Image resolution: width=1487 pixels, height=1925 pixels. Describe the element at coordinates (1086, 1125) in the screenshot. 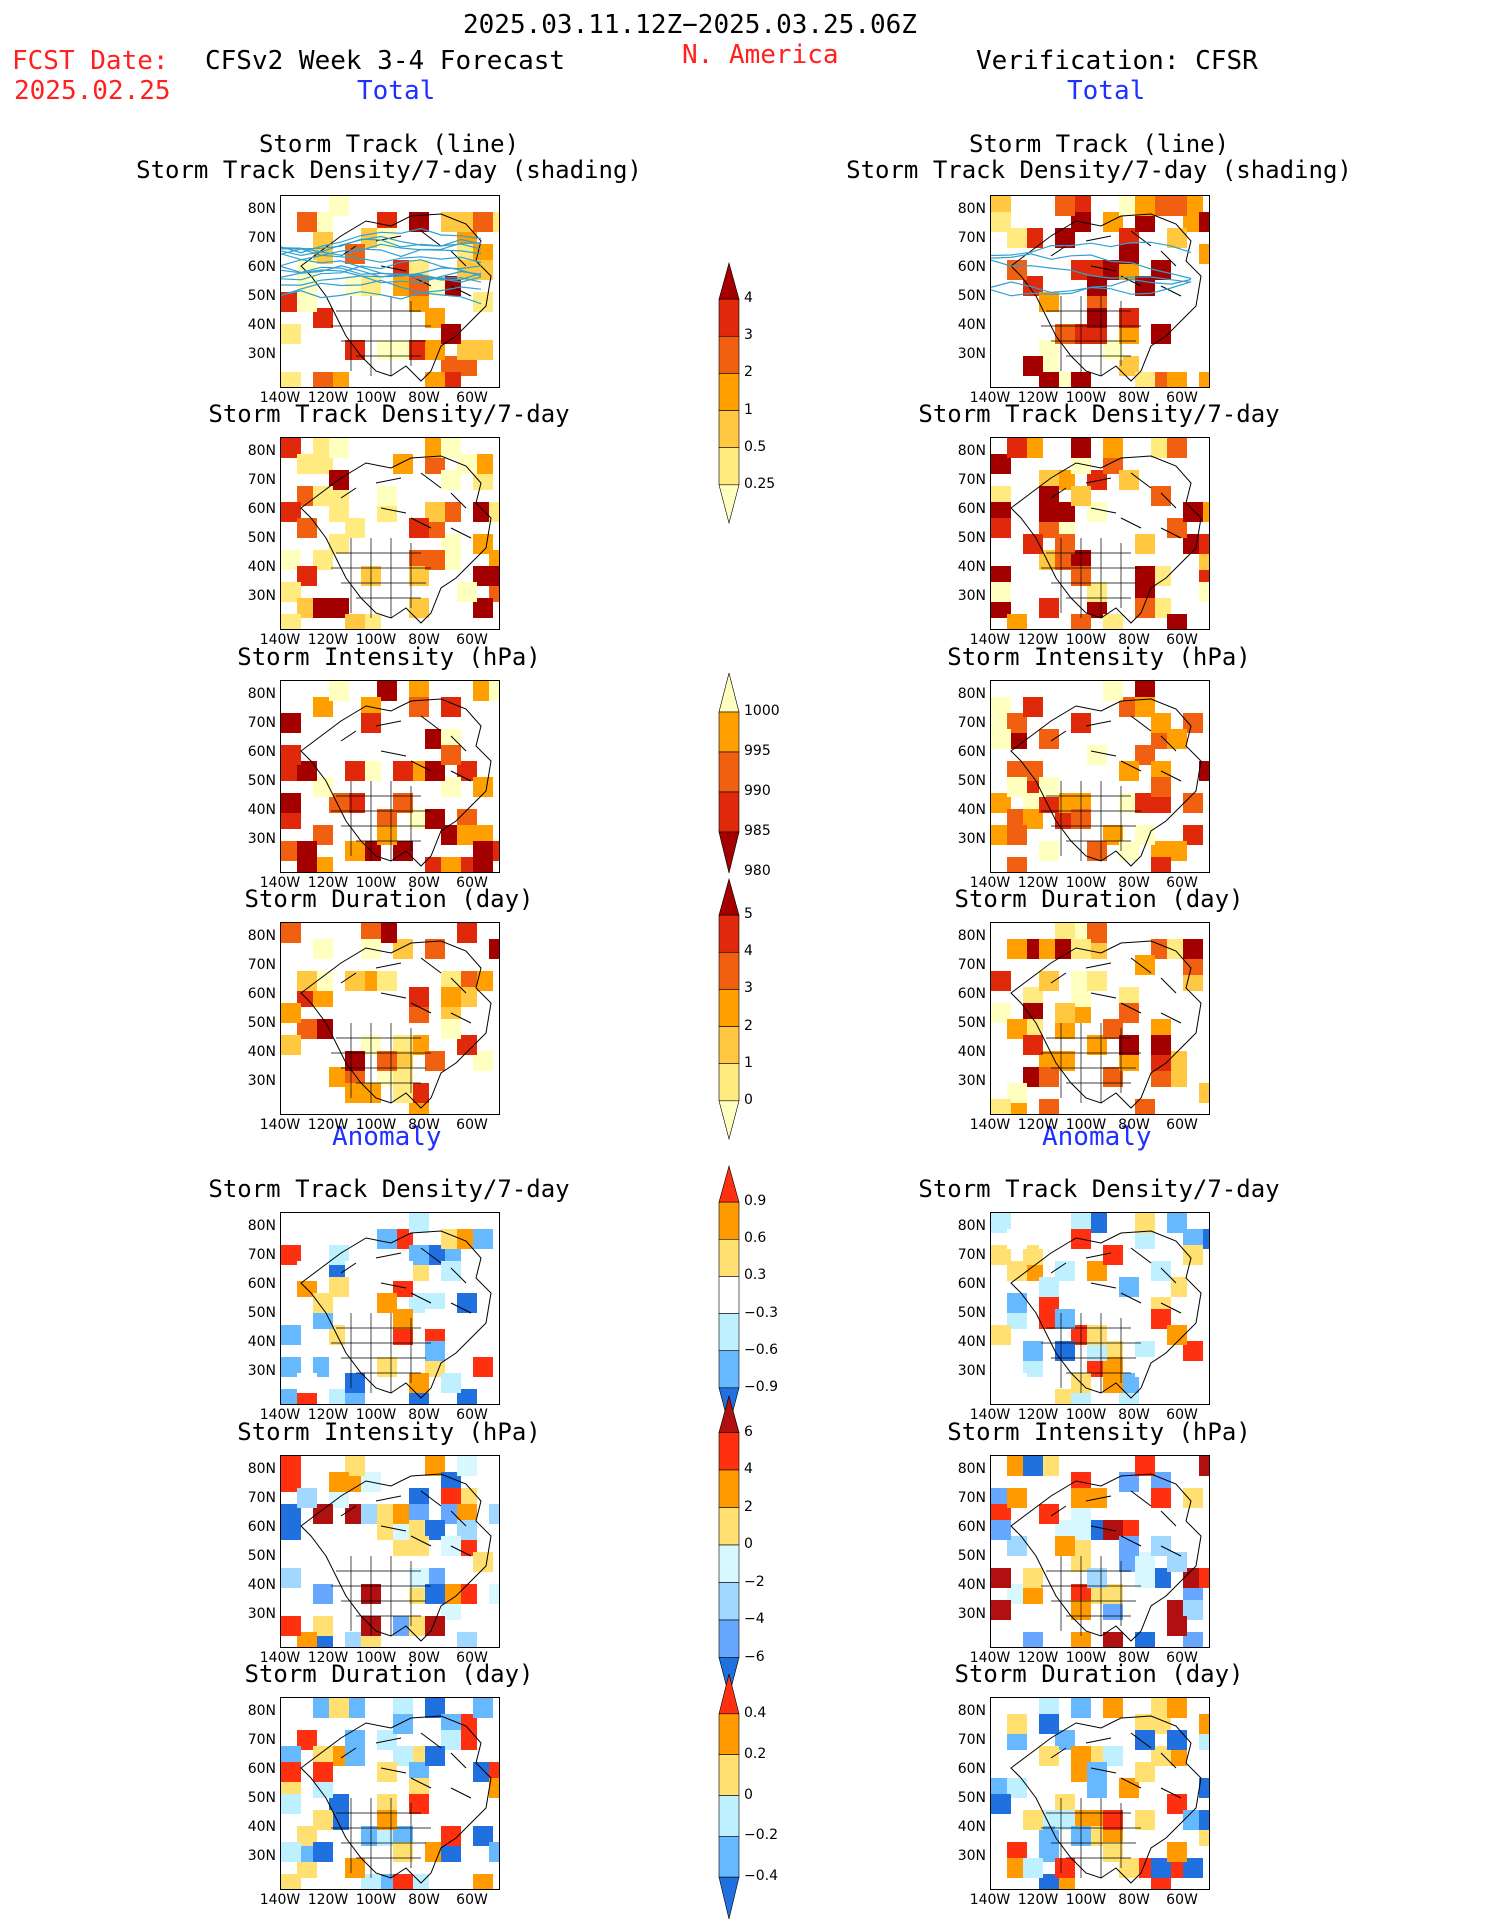

I see `lon-tick-label: 100W` at that location.